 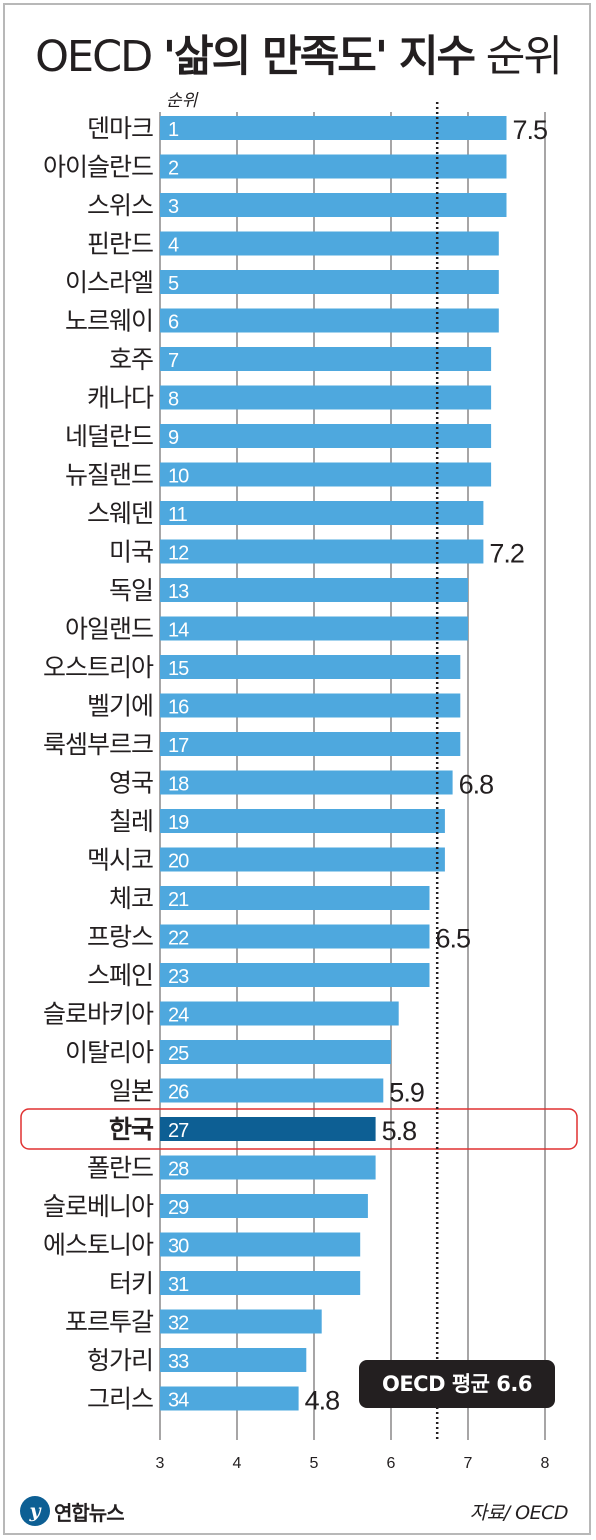 What do you see at coordinates (178, 1208) in the screenshot?
I see `rank-label: 29` at bounding box center [178, 1208].